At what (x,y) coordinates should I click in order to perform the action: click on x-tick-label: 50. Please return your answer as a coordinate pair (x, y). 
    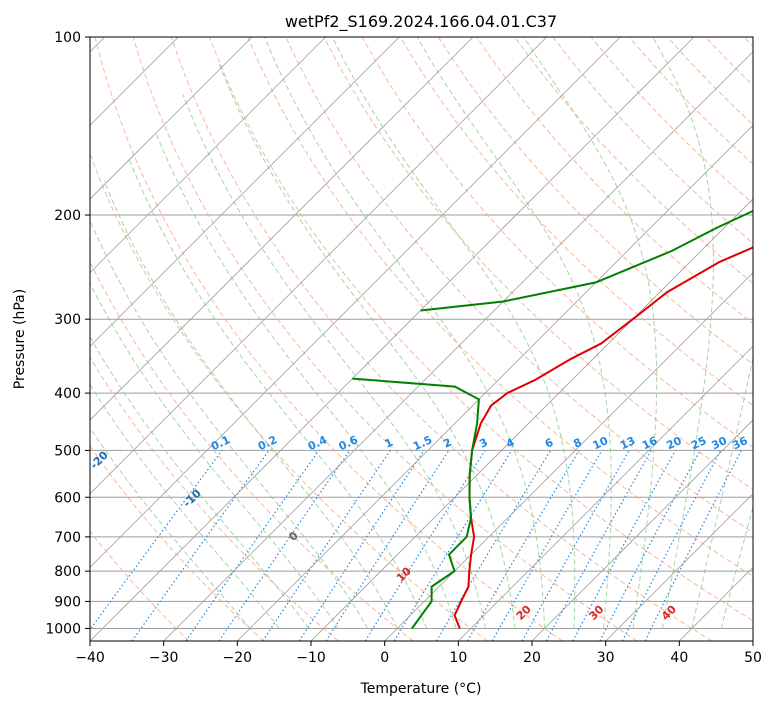
    Looking at the image, I should click on (753, 658).